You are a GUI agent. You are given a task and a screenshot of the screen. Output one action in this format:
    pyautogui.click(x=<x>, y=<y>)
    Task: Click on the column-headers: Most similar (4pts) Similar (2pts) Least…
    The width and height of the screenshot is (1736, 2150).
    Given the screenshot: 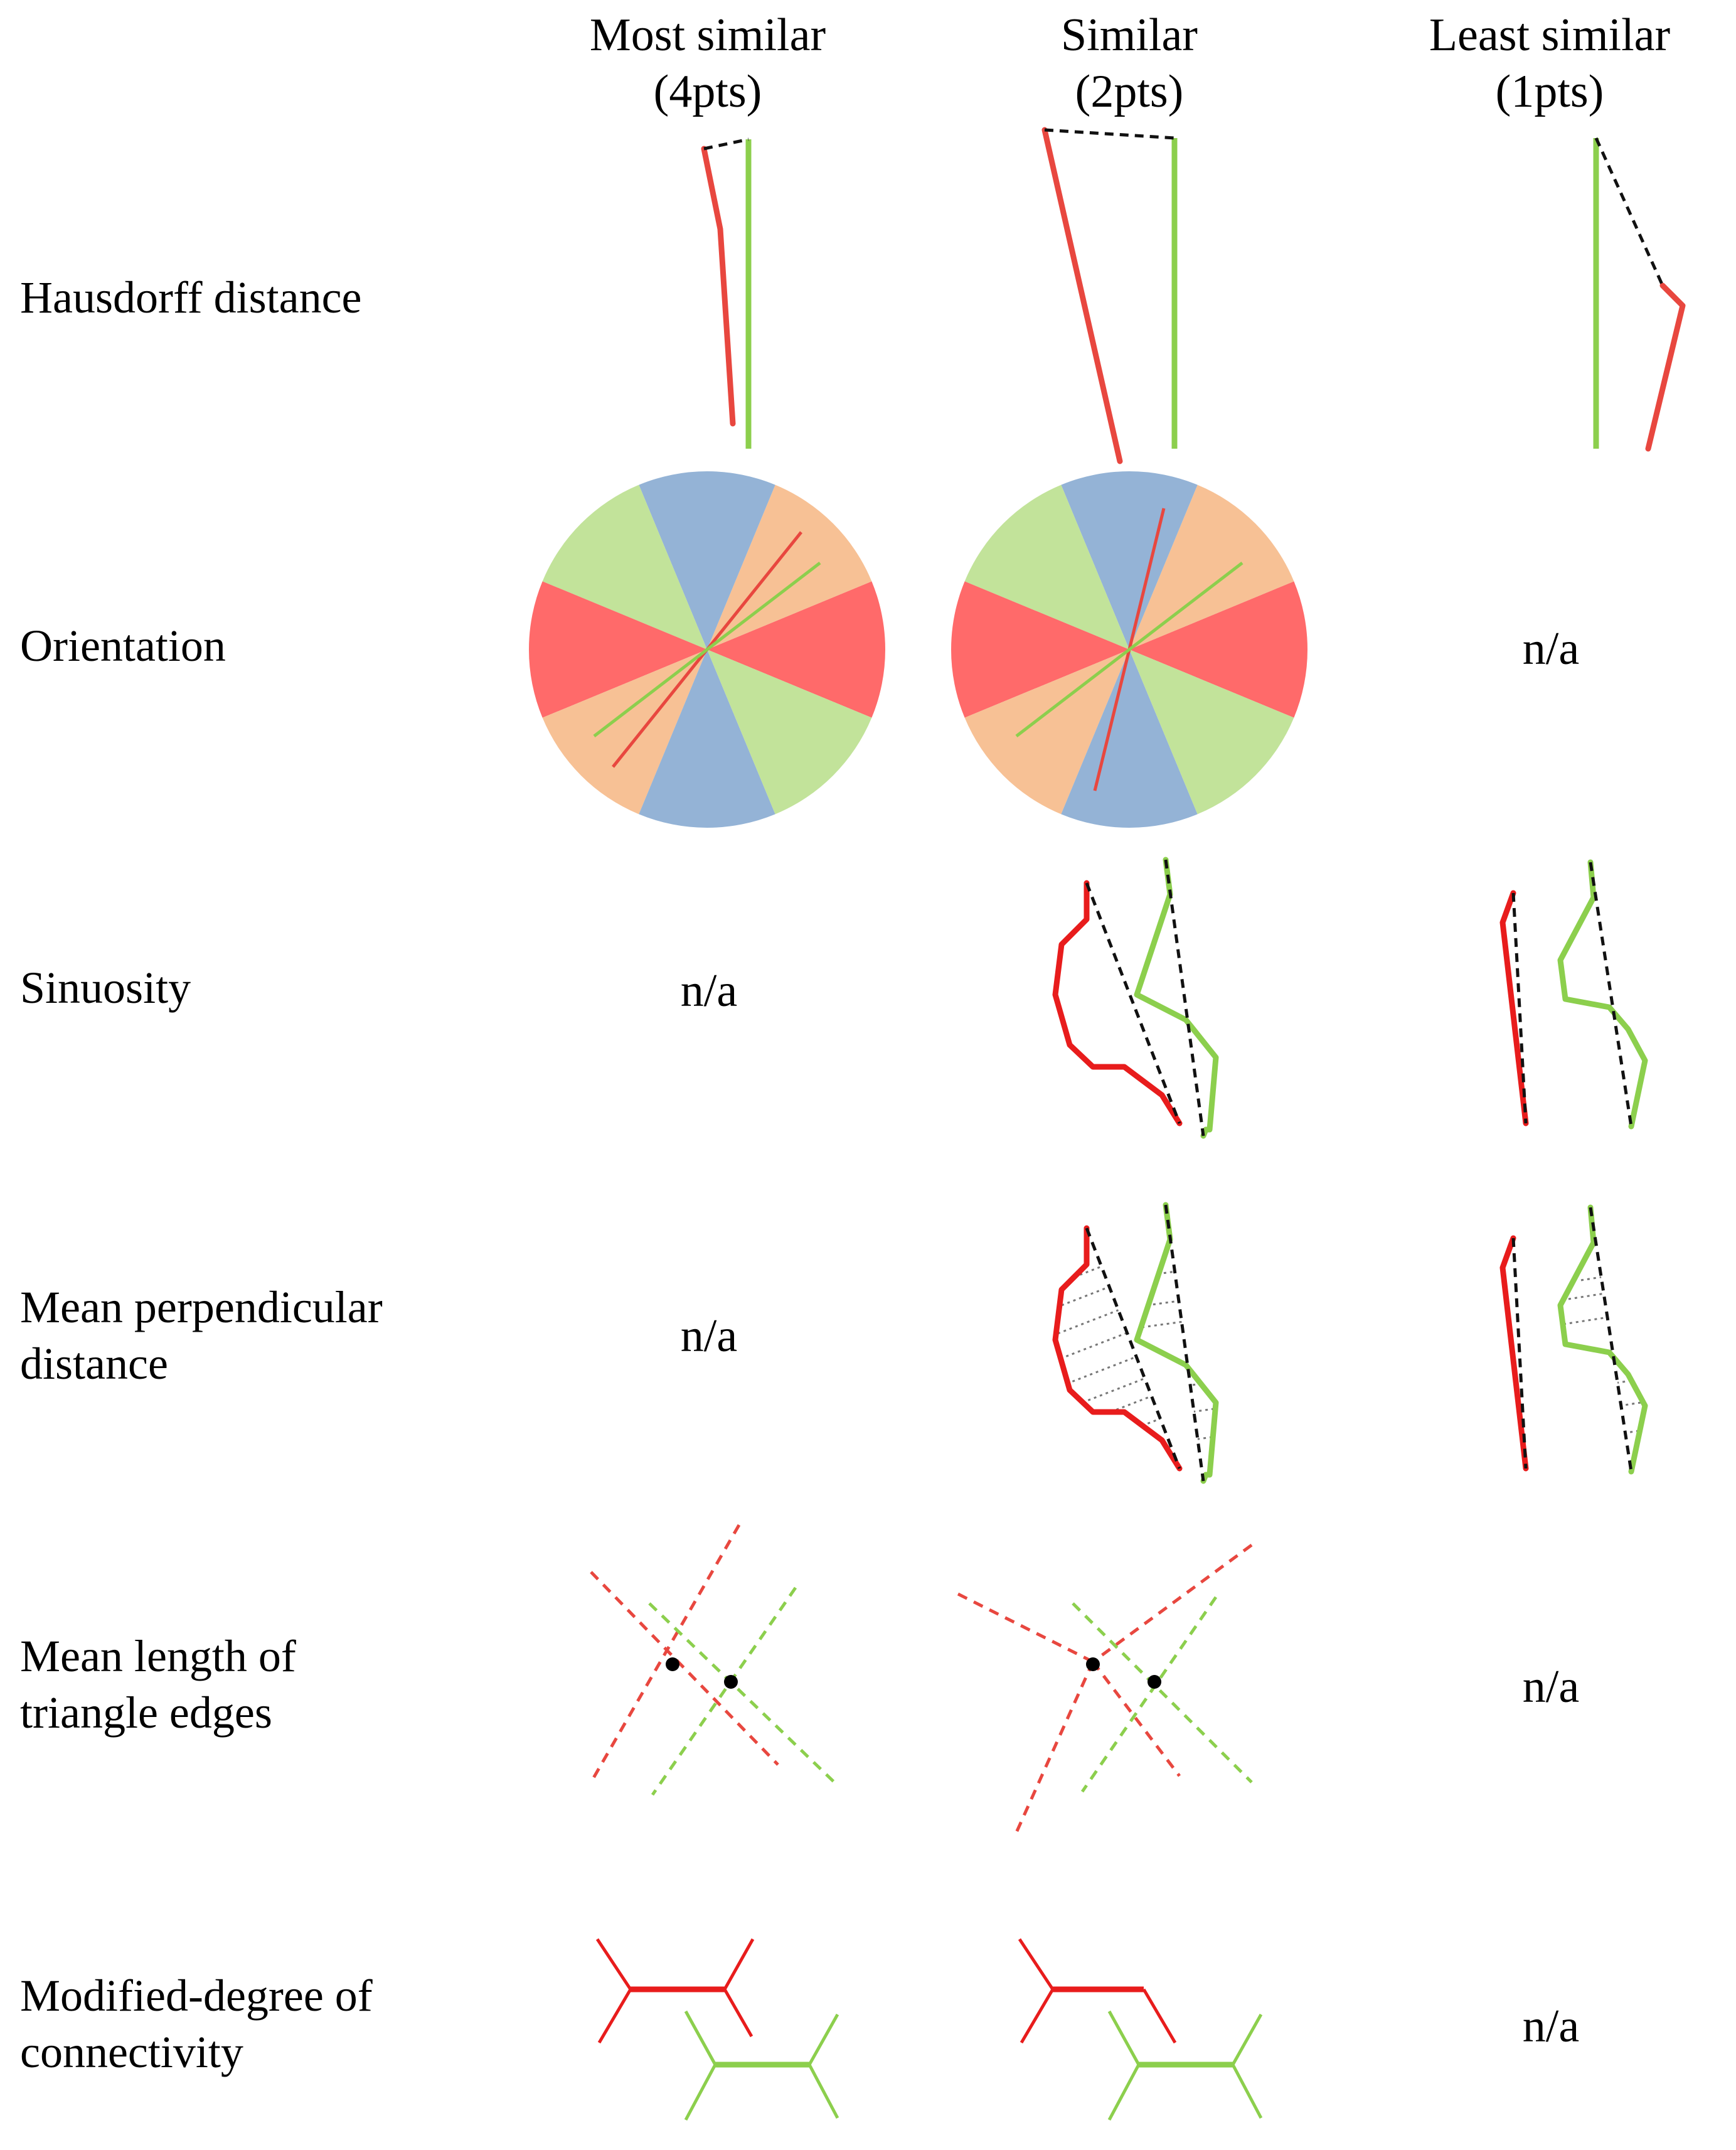 What is the action you would take?
    pyautogui.click(x=1130, y=63)
    